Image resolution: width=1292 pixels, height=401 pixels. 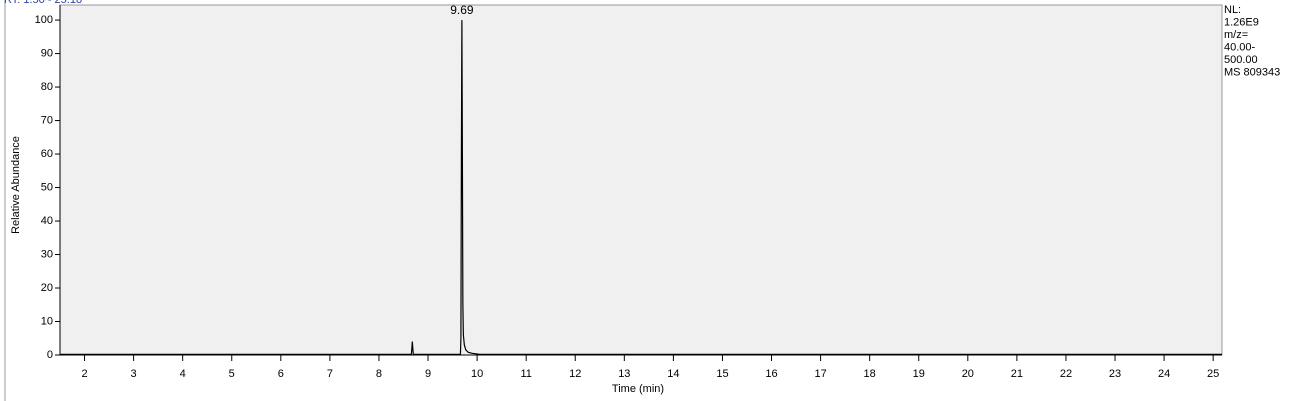 I want to click on side-info: 1.26E9, so click(x=1241, y=22).